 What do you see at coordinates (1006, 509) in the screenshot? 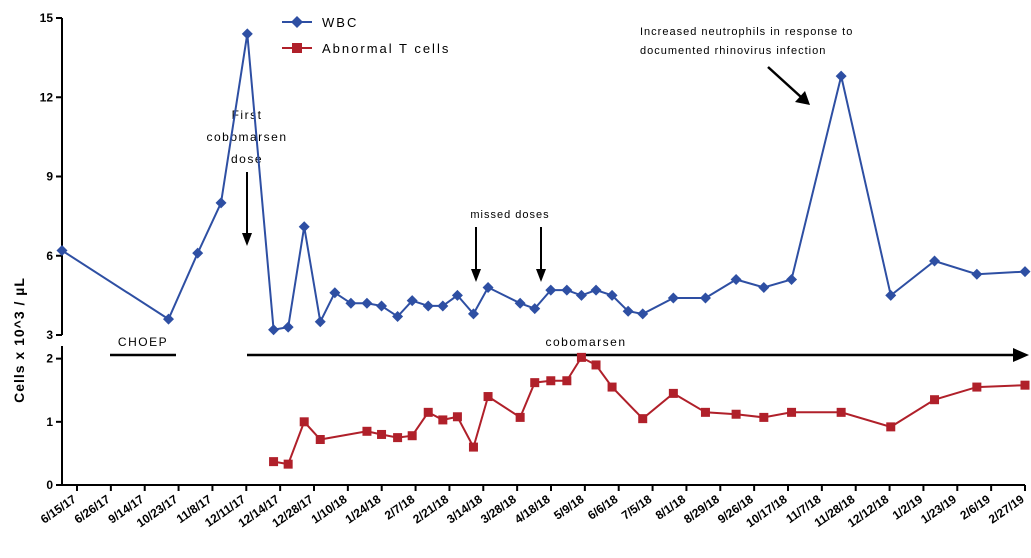
I see `x-tick-label: 2/27/19` at bounding box center [1006, 509].